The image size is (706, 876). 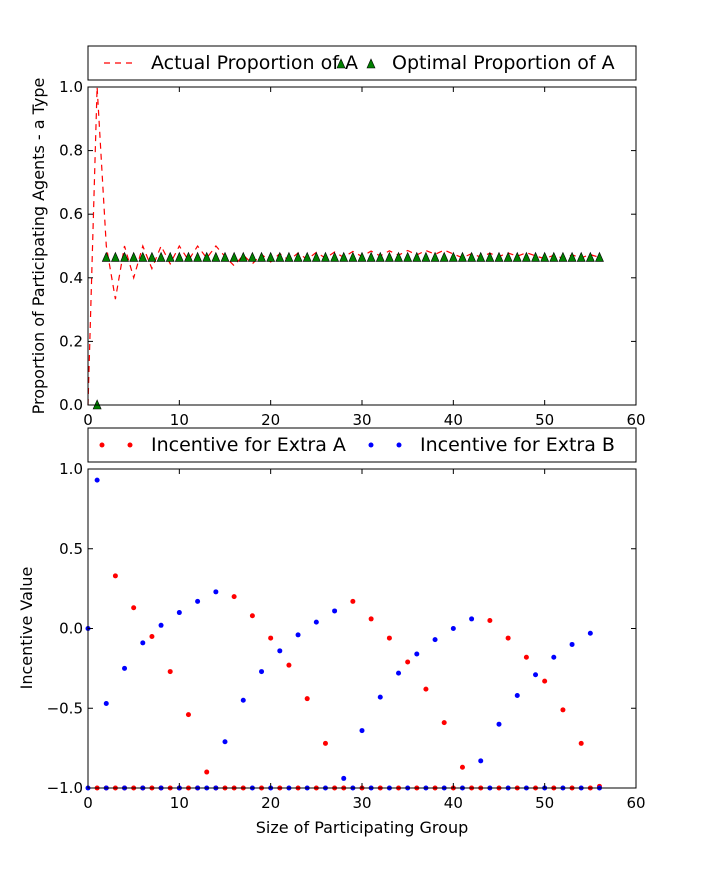 What do you see at coordinates (71, 214) in the screenshot?
I see `y-tick-label: 0.6` at bounding box center [71, 214].